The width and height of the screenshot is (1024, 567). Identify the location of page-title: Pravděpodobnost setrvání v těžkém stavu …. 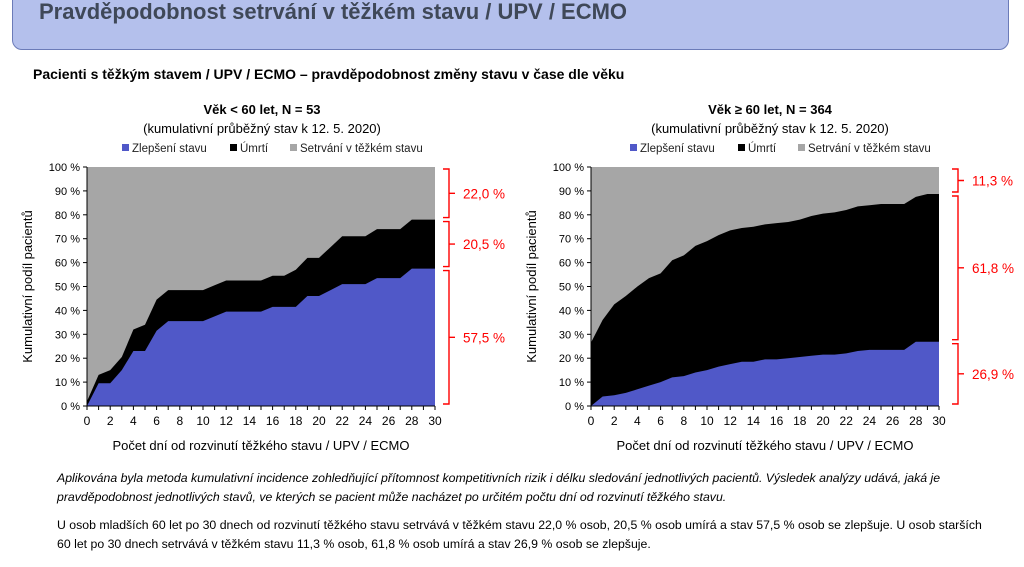
(333, 12).